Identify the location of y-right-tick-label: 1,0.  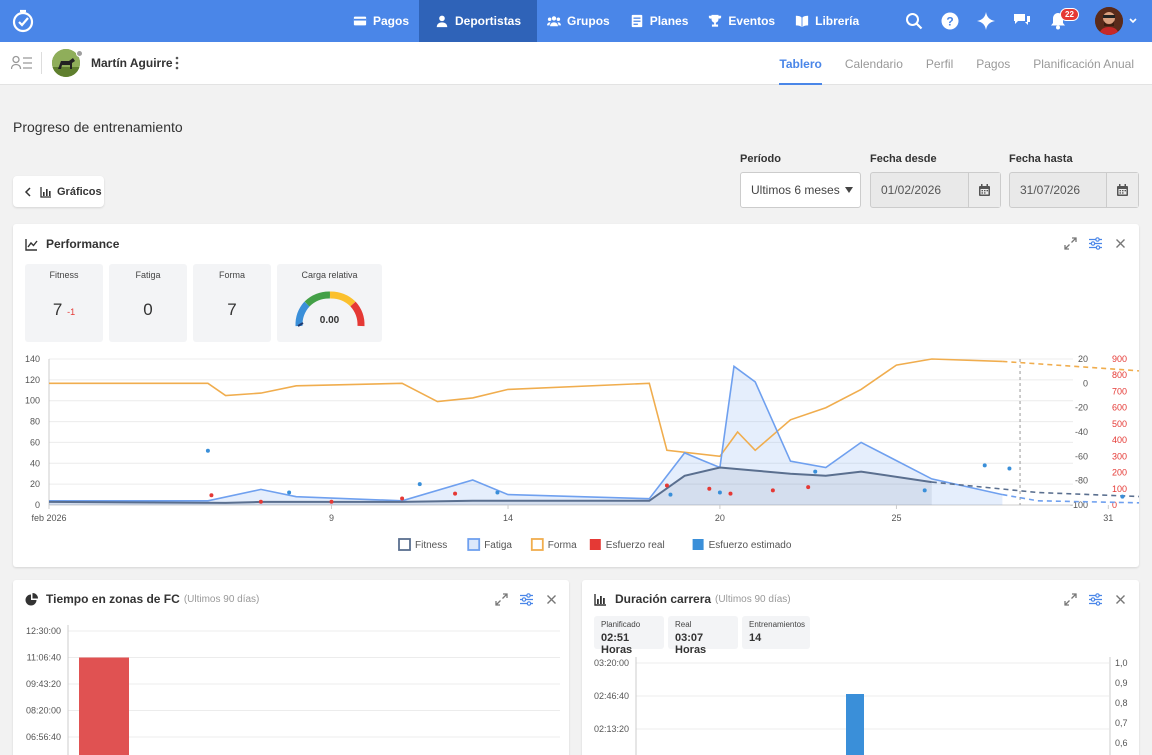
(1121, 663).